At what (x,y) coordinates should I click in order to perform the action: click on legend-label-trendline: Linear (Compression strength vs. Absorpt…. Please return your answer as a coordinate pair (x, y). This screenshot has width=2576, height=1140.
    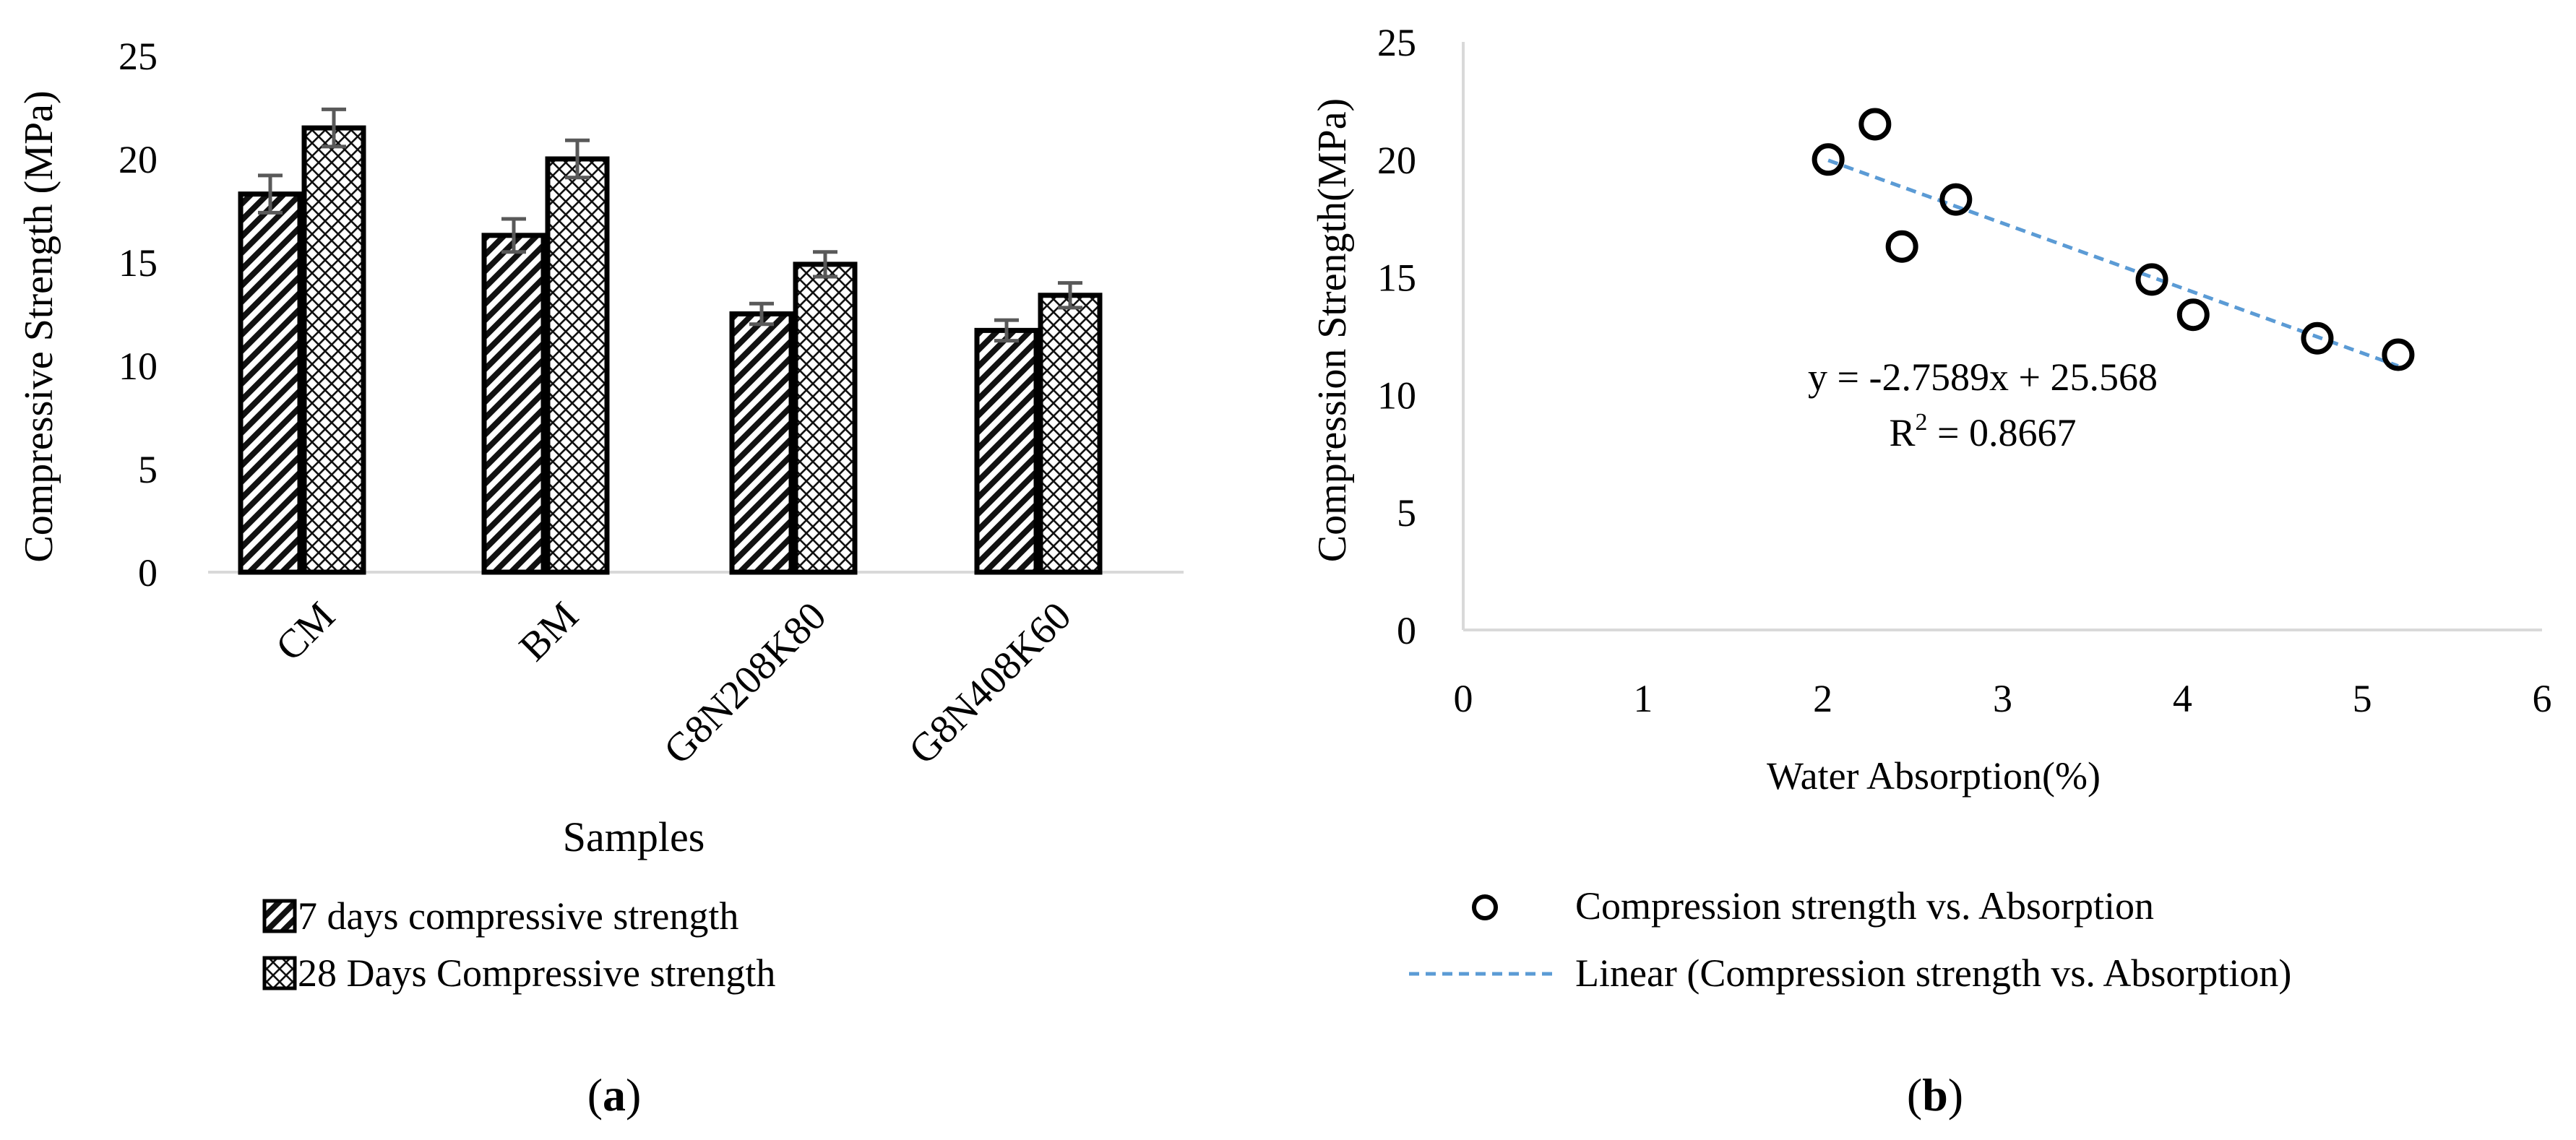
    Looking at the image, I should click on (1933, 973).